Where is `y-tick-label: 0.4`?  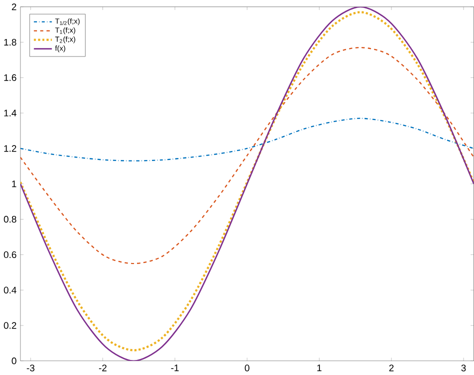
y-tick-label: 0.4 is located at coordinates (10, 290).